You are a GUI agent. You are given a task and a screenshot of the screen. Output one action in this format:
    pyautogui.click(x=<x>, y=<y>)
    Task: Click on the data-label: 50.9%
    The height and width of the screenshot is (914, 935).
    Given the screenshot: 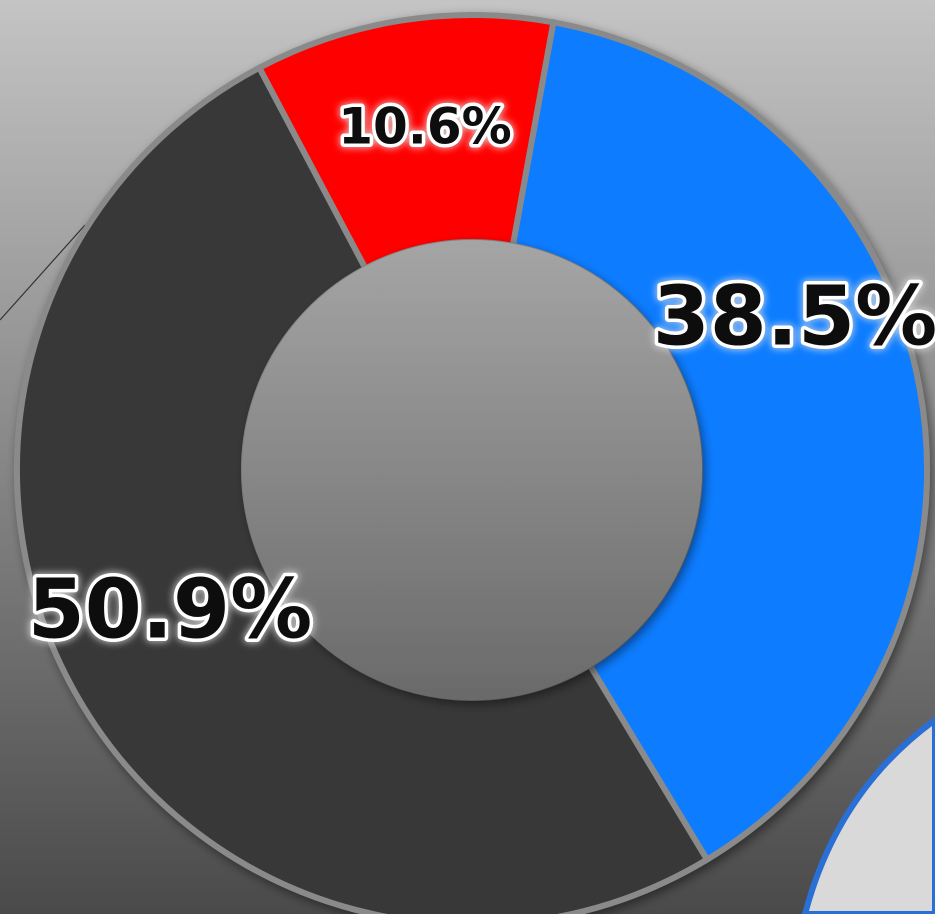 What is the action you would take?
    pyautogui.click(x=170, y=609)
    